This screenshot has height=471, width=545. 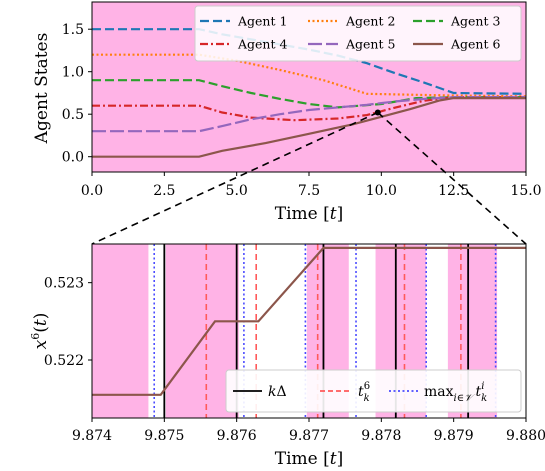 What do you see at coordinates (73, 73) in the screenshot?
I see `top-y-tick-label: 1.0` at bounding box center [73, 73].